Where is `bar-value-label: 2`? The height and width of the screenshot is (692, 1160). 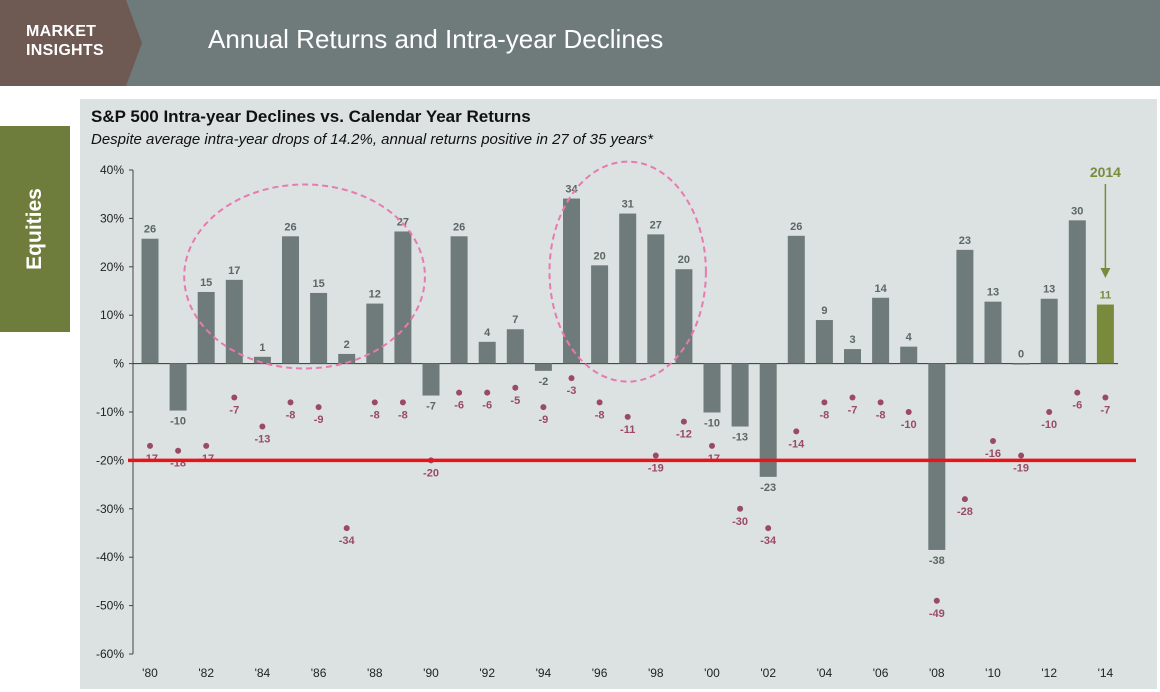
bar-value-label: 2 is located at coordinates (347, 345).